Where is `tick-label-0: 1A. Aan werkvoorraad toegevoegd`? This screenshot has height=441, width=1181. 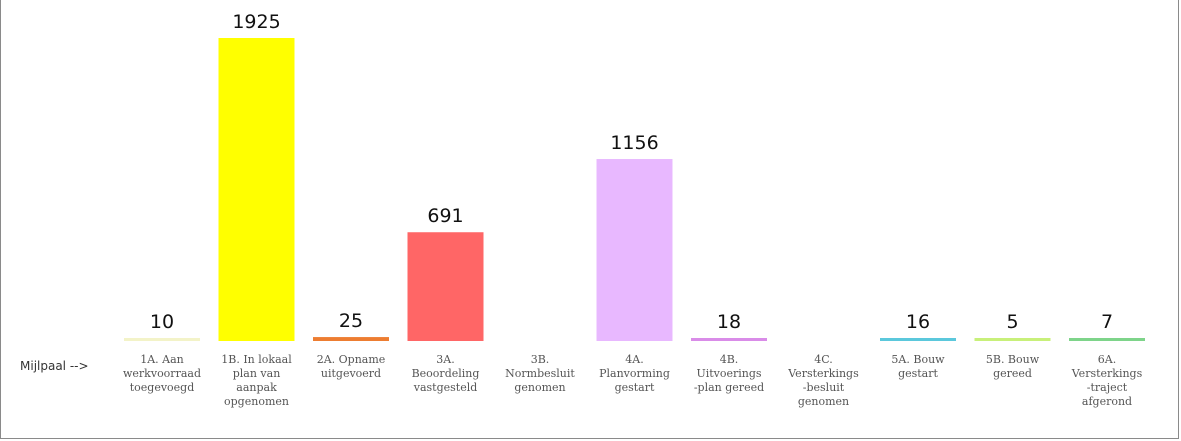
tick-label-0: 1A. Aan werkvoorraad toegevoegd is located at coordinates (162, 373).